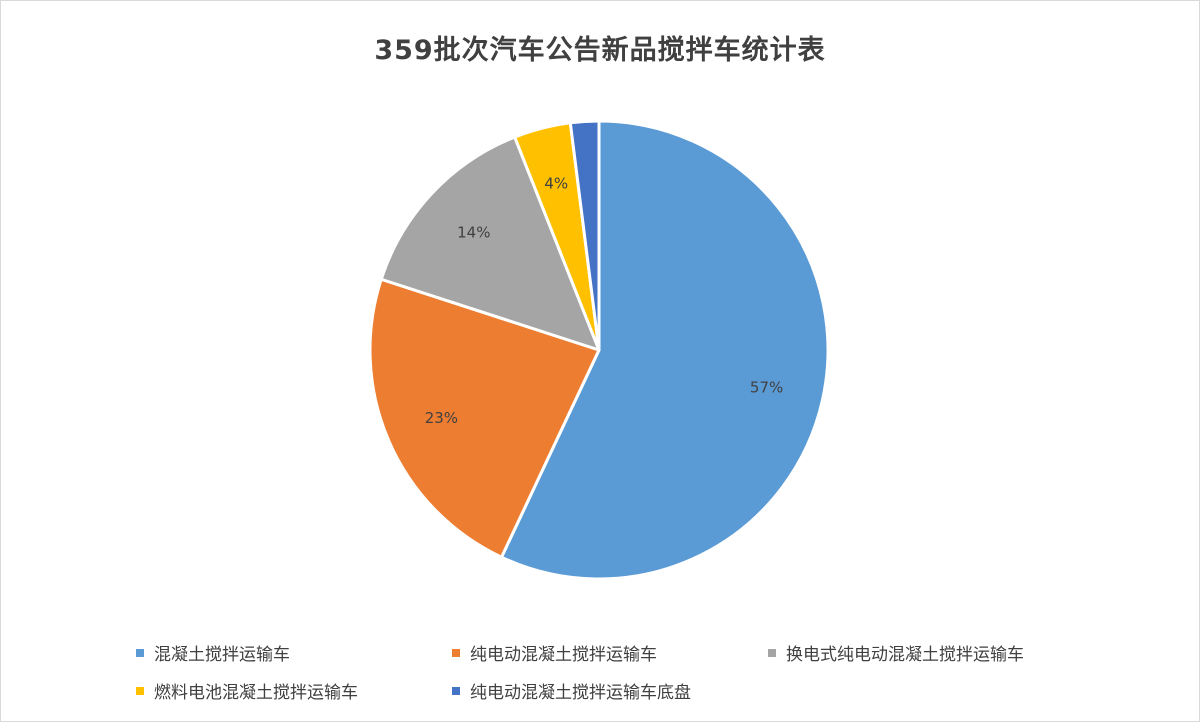  What do you see at coordinates (222, 655) in the screenshot?
I see `legend-label: 混凝土搅拌运输车` at bounding box center [222, 655].